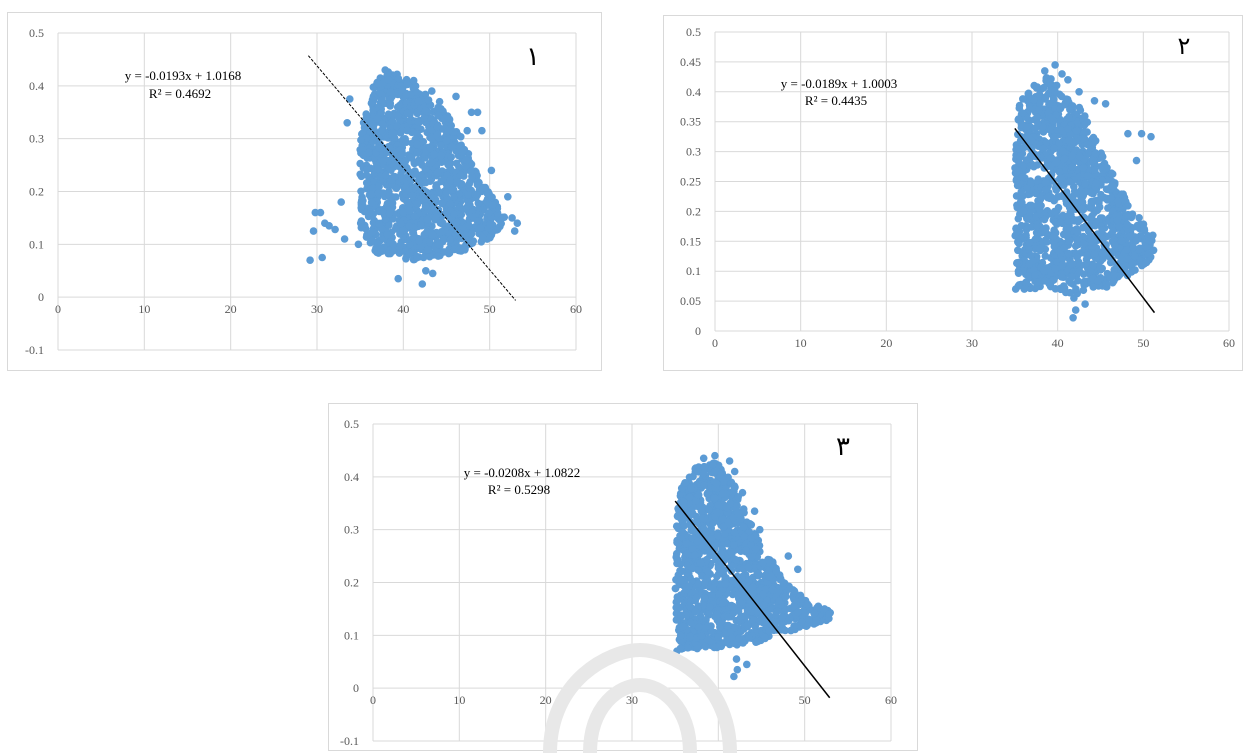 The image size is (1244, 753). What do you see at coordinates (690, 182) in the screenshot?
I see `y-tick-label: 0.25` at bounding box center [690, 182].